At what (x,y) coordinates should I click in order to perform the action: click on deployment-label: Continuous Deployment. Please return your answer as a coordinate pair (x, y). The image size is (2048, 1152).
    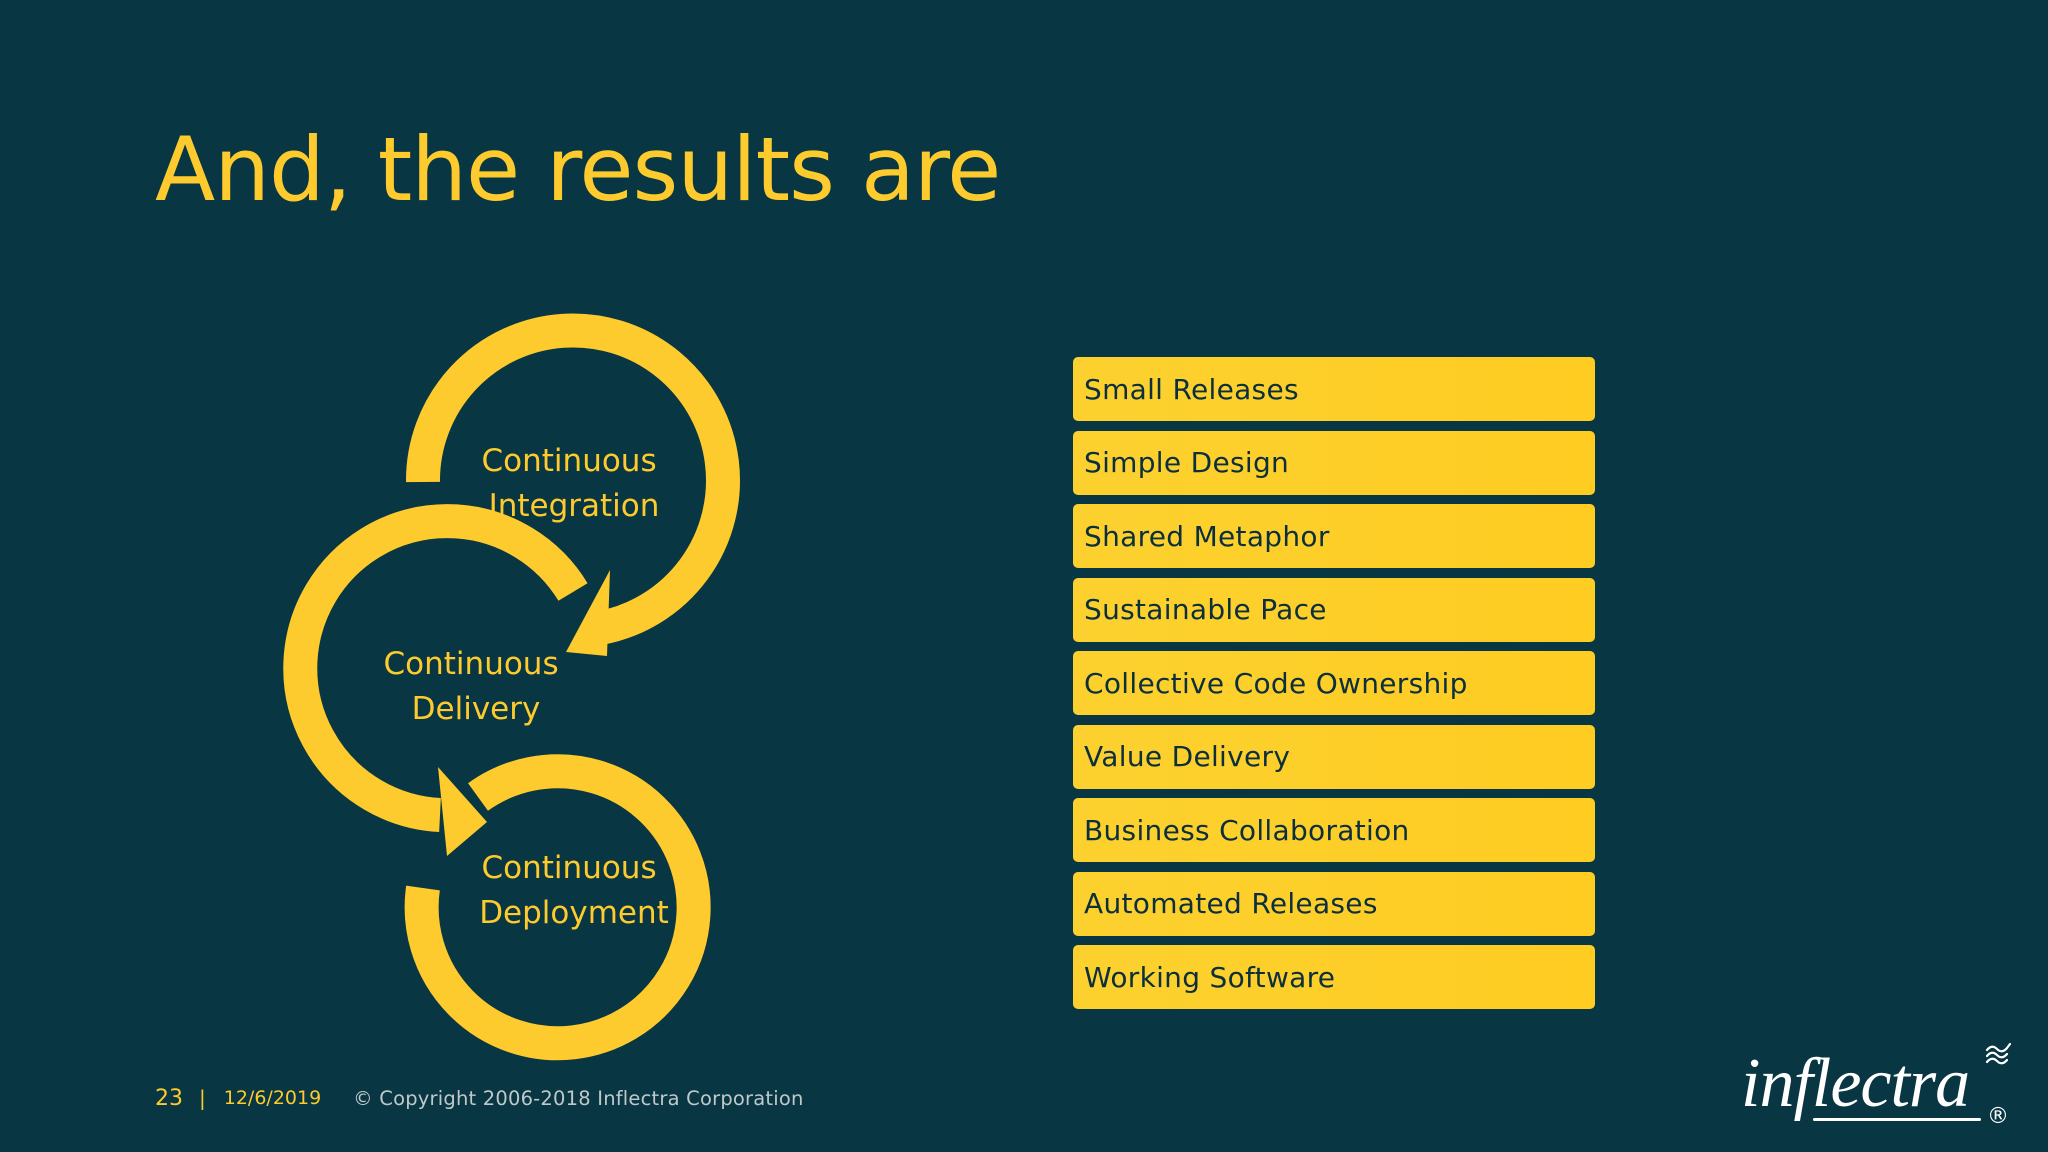
    Looking at the image, I should click on (574, 890).